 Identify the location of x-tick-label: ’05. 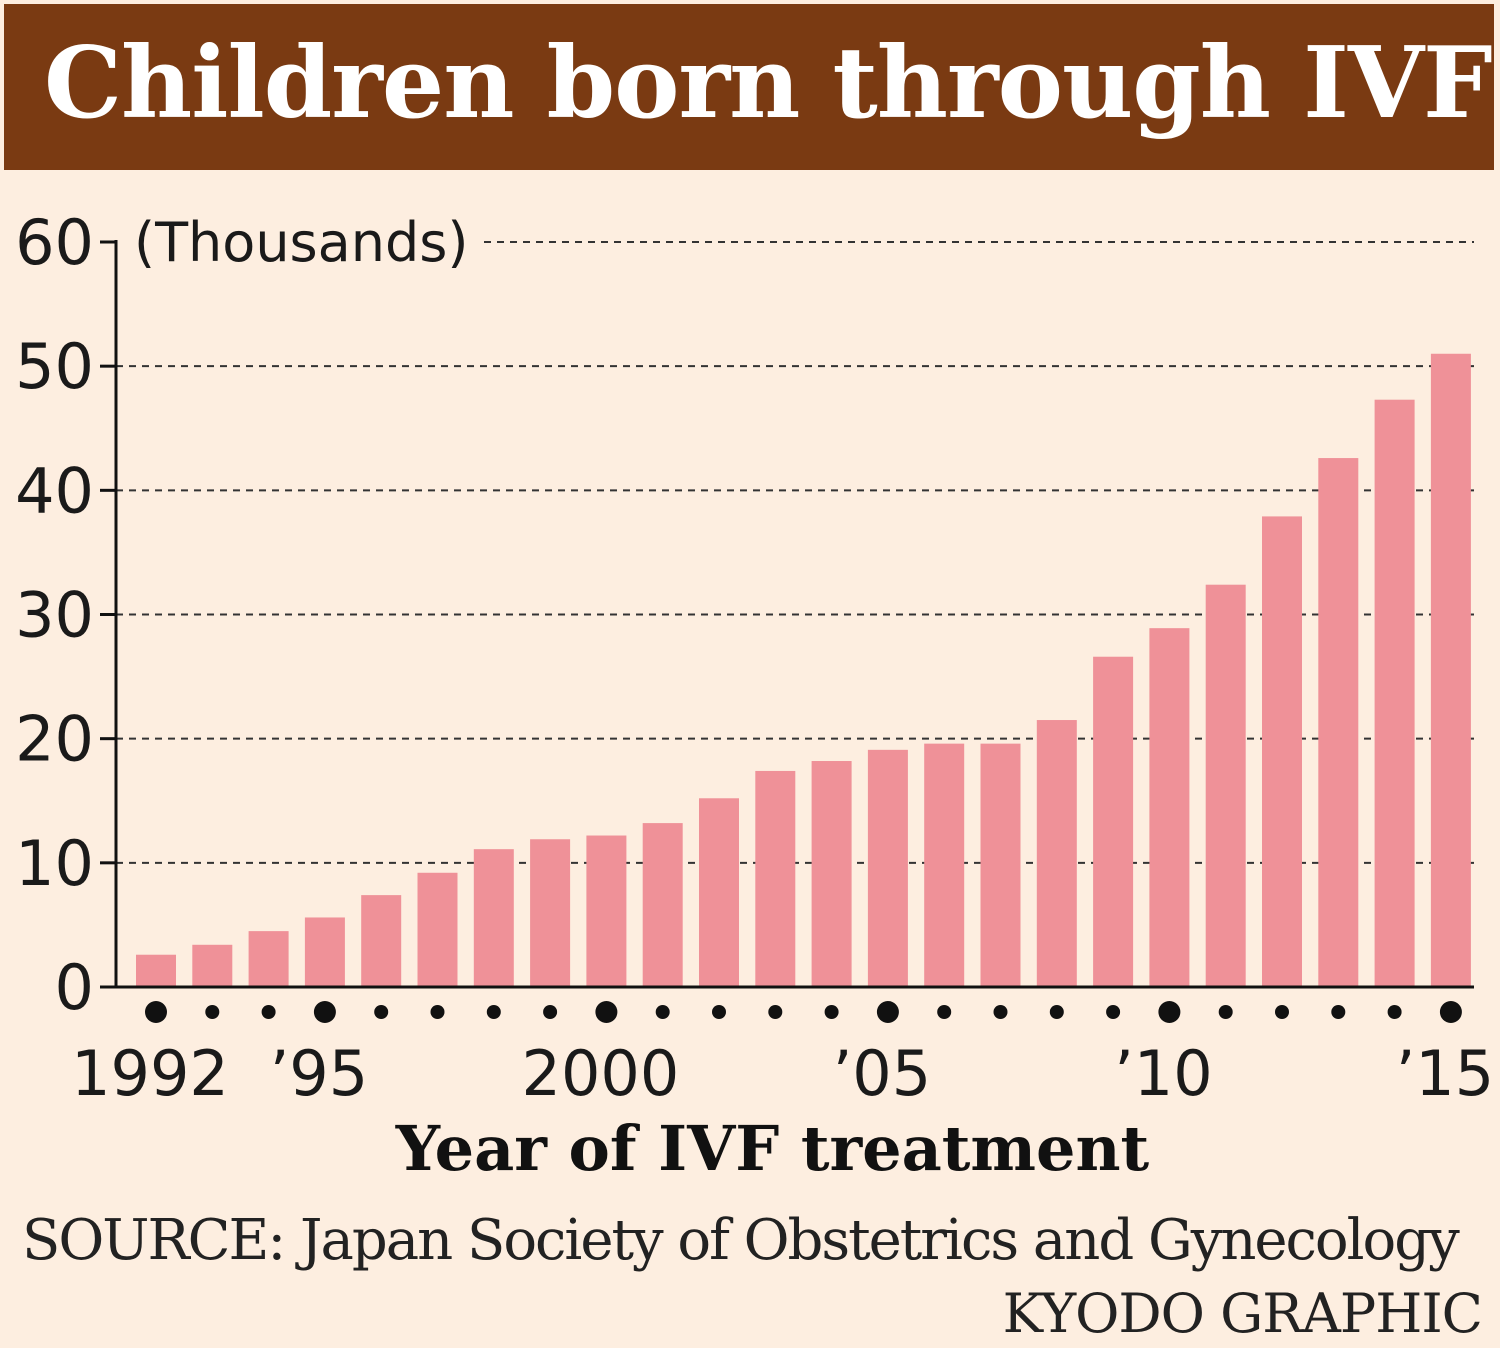
(882, 1073).